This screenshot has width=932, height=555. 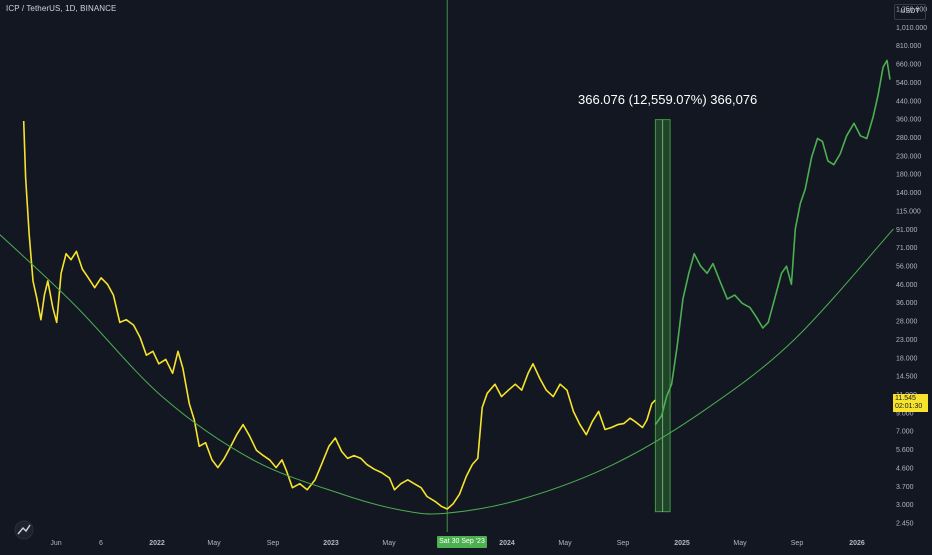 What do you see at coordinates (157, 543) in the screenshot?
I see `x-tick-label: 2022` at bounding box center [157, 543].